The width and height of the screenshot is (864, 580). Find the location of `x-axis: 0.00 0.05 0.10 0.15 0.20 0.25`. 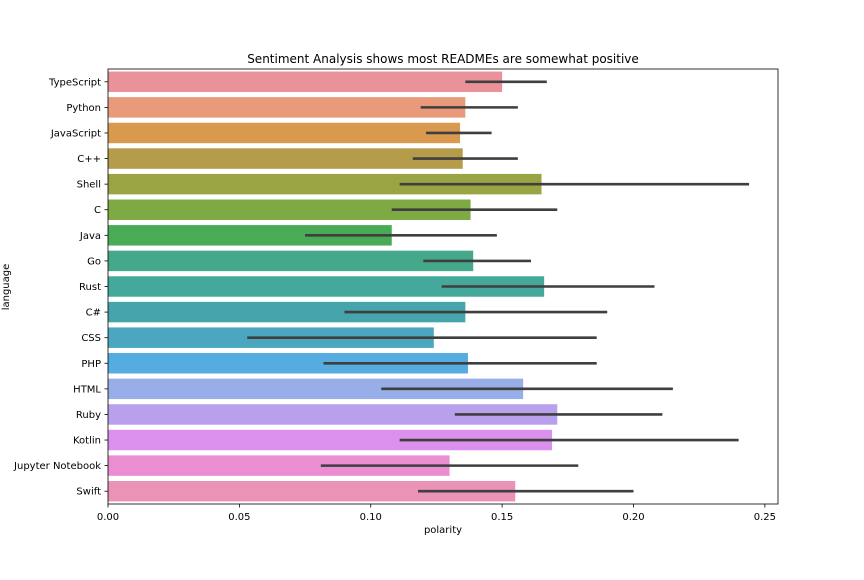

x-axis: 0.00 0.05 0.10 0.15 0.20 0.25 is located at coordinates (436, 513).